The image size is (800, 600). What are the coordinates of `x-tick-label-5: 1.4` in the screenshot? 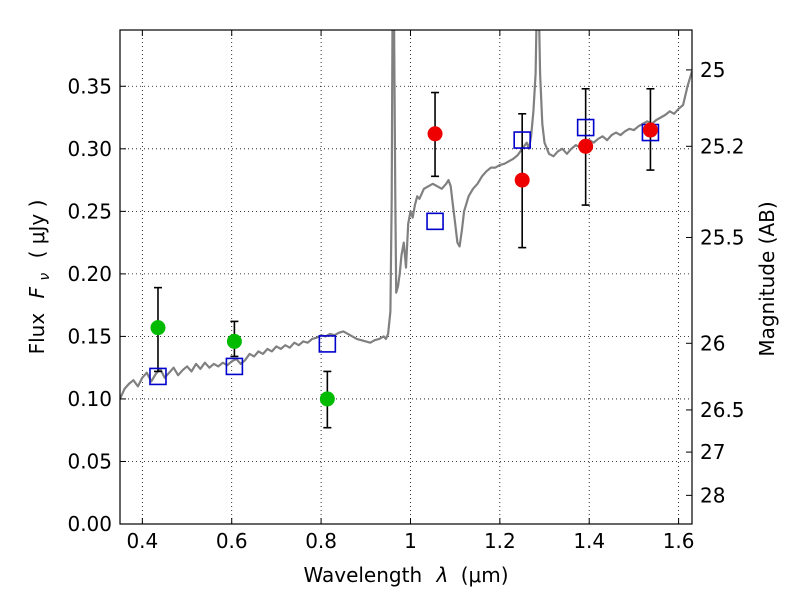 It's located at (589, 541).